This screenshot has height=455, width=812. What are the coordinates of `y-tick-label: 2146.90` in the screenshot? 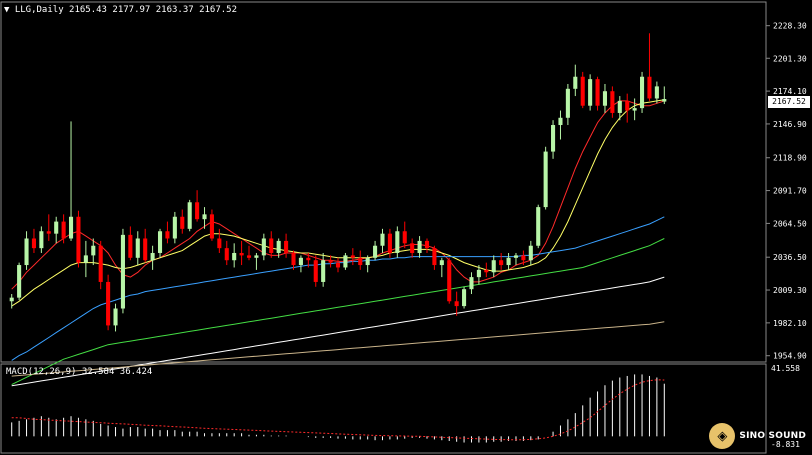 It's located at (790, 124).